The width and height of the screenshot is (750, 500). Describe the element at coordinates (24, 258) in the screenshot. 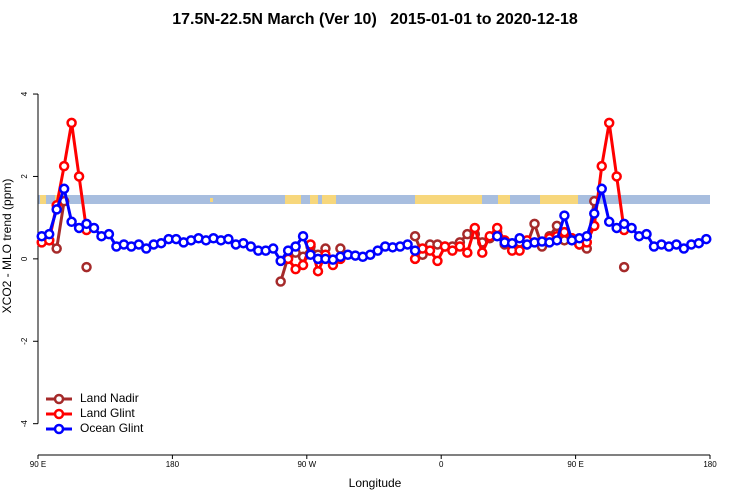

I see `y-tick-label: 0` at that location.